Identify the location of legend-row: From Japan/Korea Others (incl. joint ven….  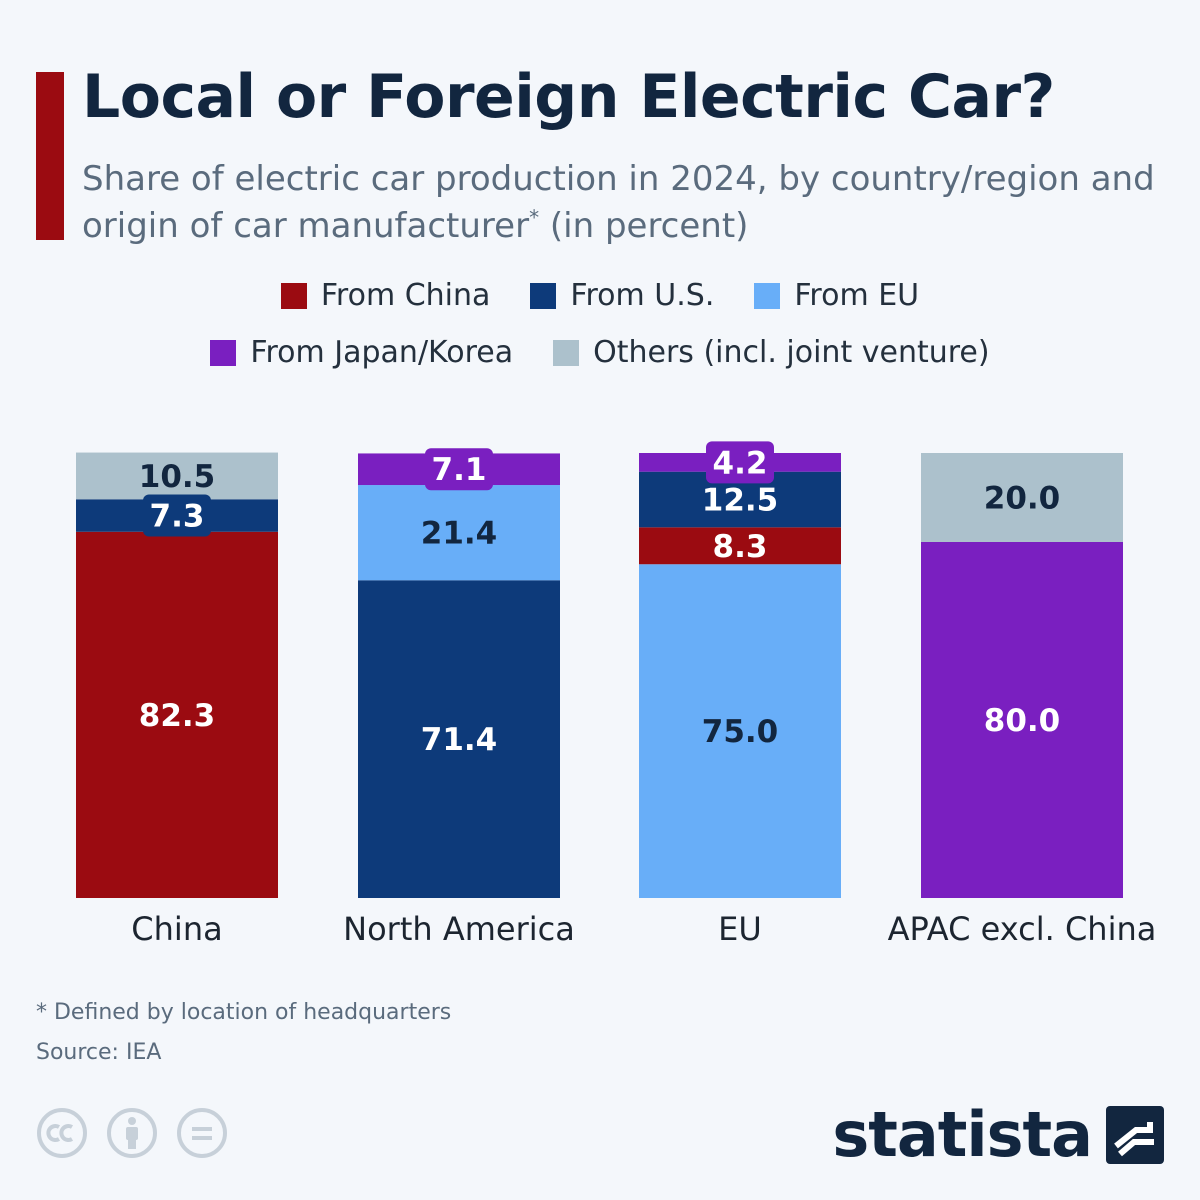
(600, 352).